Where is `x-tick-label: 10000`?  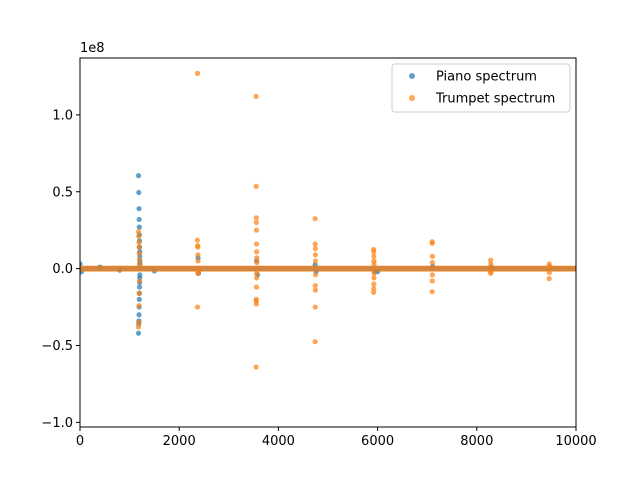 x-tick-label: 10000 is located at coordinates (575, 441).